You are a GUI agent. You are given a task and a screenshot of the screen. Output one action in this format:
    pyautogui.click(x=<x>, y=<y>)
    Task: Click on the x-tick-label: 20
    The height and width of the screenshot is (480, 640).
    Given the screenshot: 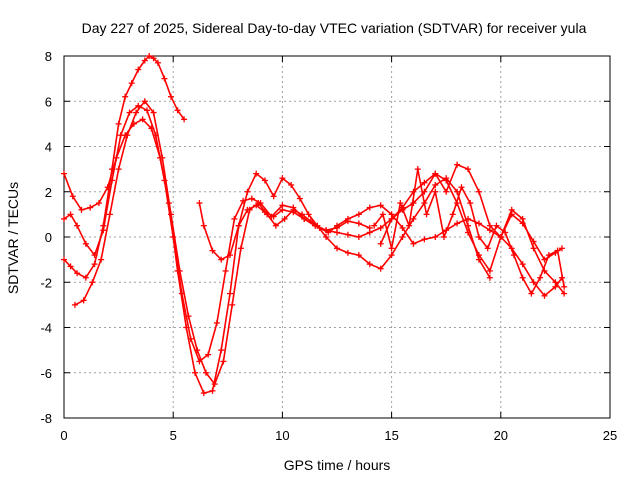 What is the action you would take?
    pyautogui.click(x=501, y=435)
    